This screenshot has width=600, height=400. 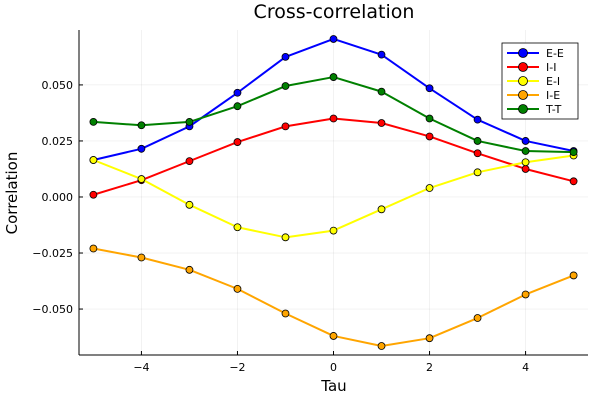 What do you see at coordinates (237, 367) in the screenshot?
I see `x-tick-label: −2` at bounding box center [237, 367].